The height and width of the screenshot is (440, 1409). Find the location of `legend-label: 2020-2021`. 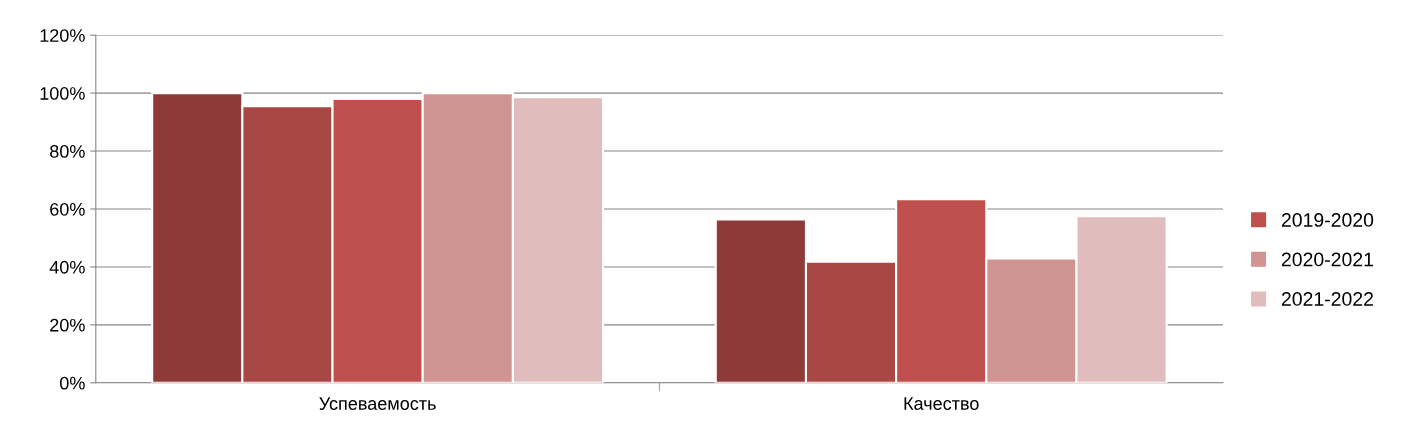

legend-label: 2020-2021 is located at coordinates (1327, 259).